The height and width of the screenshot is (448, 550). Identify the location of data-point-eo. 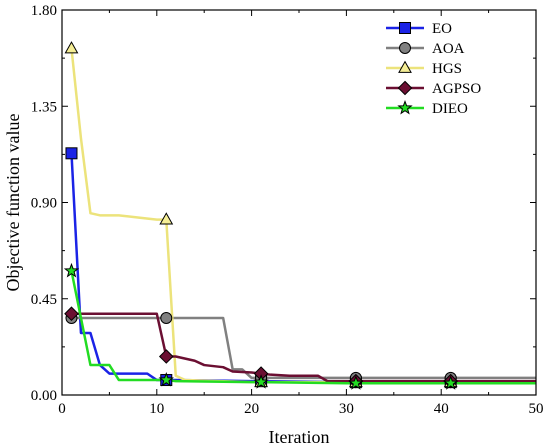
(71, 153).